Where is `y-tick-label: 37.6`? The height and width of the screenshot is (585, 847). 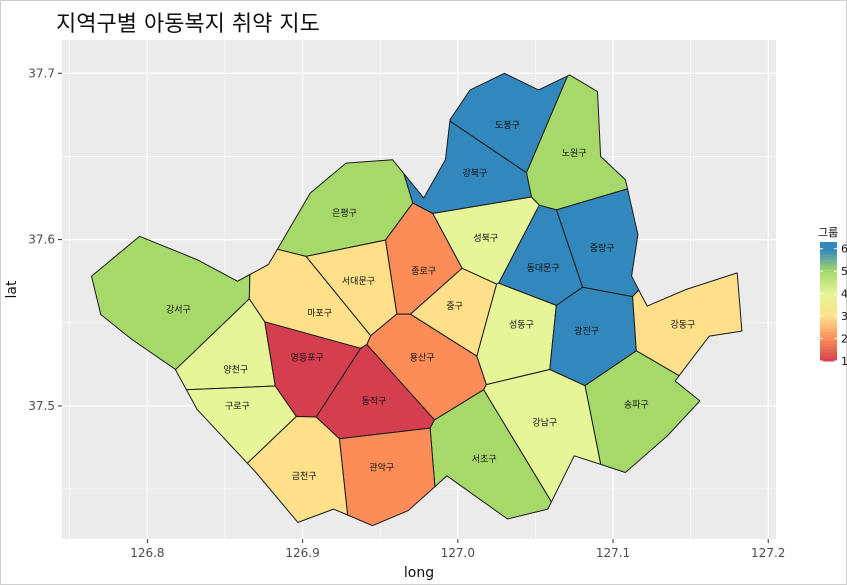 y-tick-label: 37.6 is located at coordinates (41, 240).